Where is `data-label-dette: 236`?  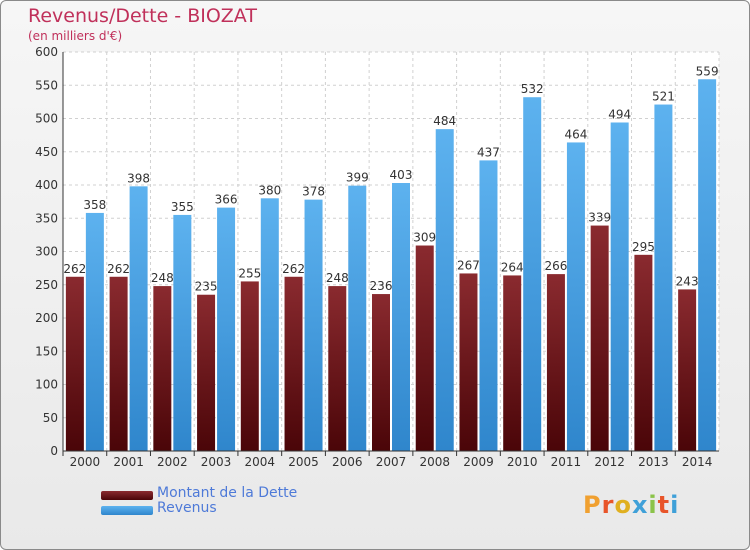
data-label-dette: 236 is located at coordinates (381, 286).